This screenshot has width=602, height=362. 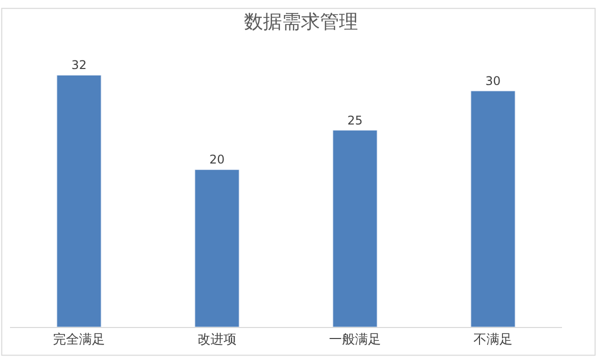 What do you see at coordinates (301, 21) in the screenshot?
I see `chart-title: 数据需求管理` at bounding box center [301, 21].